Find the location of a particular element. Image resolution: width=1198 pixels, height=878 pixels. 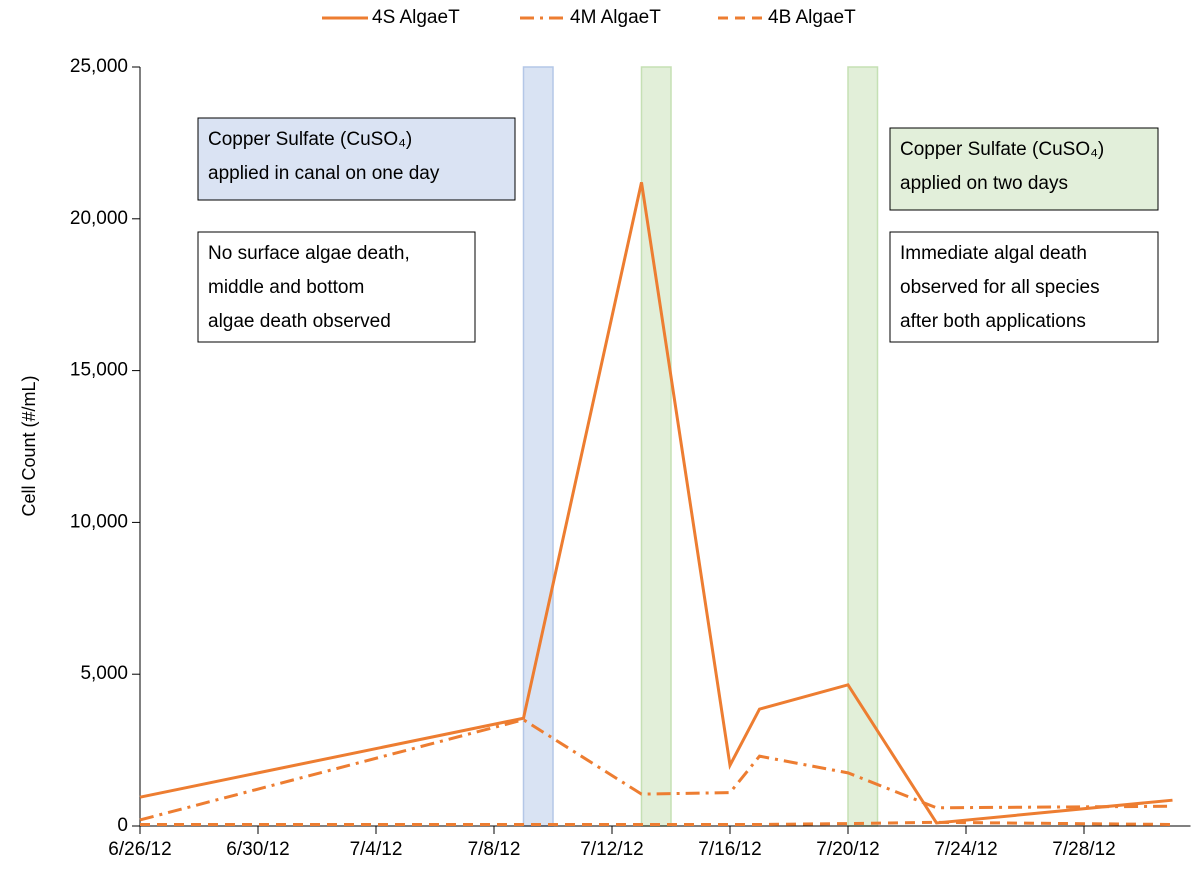

y-tick-label: 20,000 is located at coordinates (99, 218).